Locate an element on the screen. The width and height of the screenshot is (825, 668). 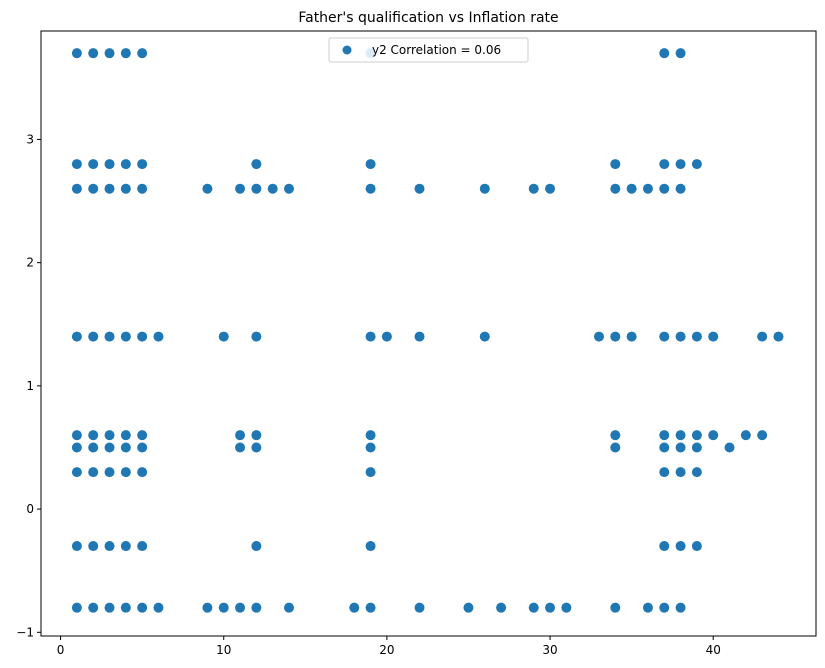
legend: y2 Correlation = 0.06 is located at coordinates (428, 50).